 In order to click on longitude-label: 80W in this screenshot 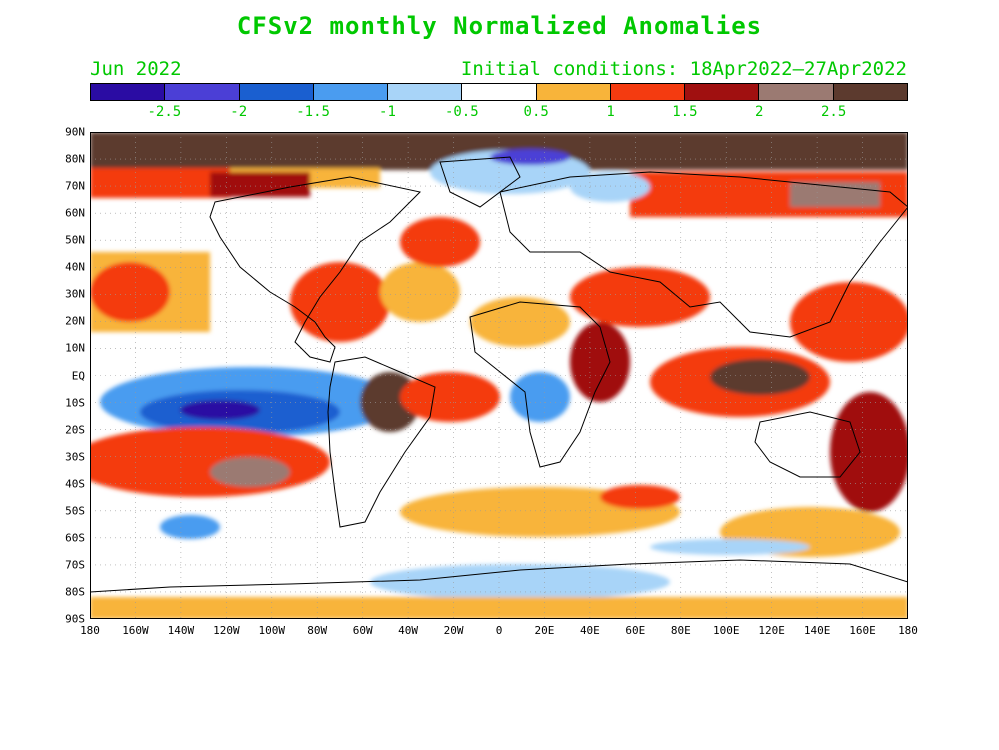, I will do `click(317, 630)`.